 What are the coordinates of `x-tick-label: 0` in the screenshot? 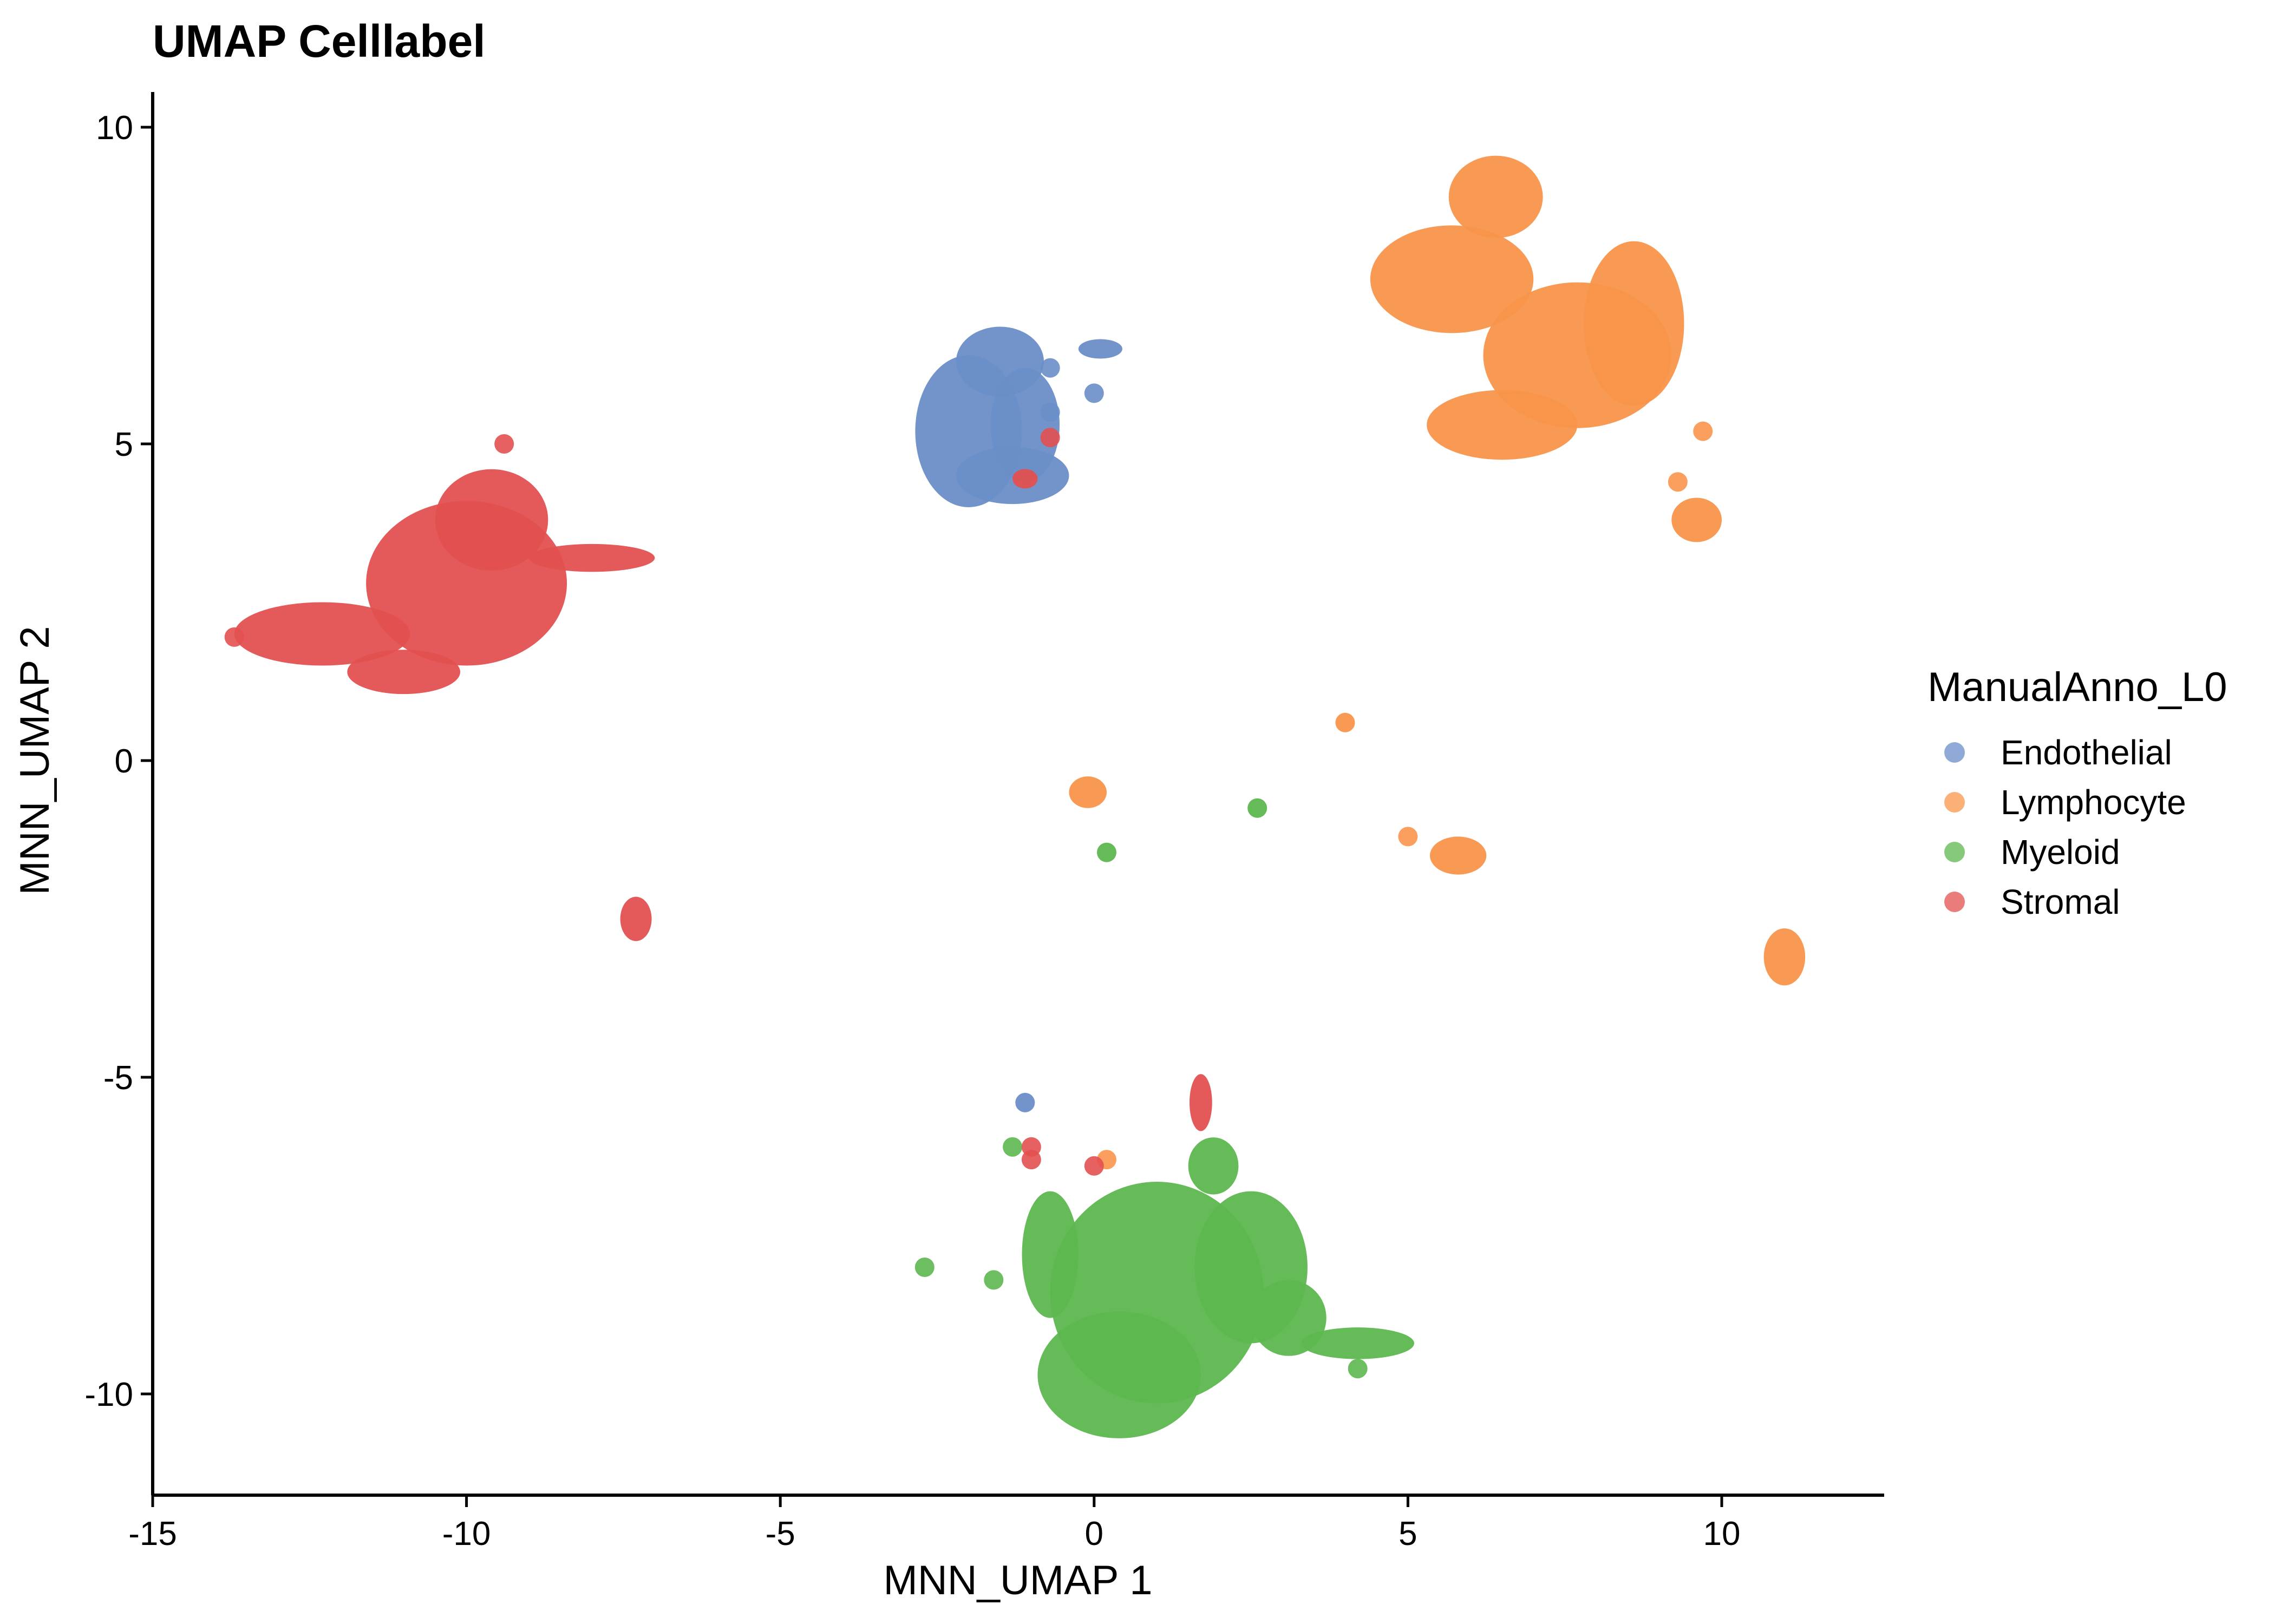 It's located at (1094, 1534).